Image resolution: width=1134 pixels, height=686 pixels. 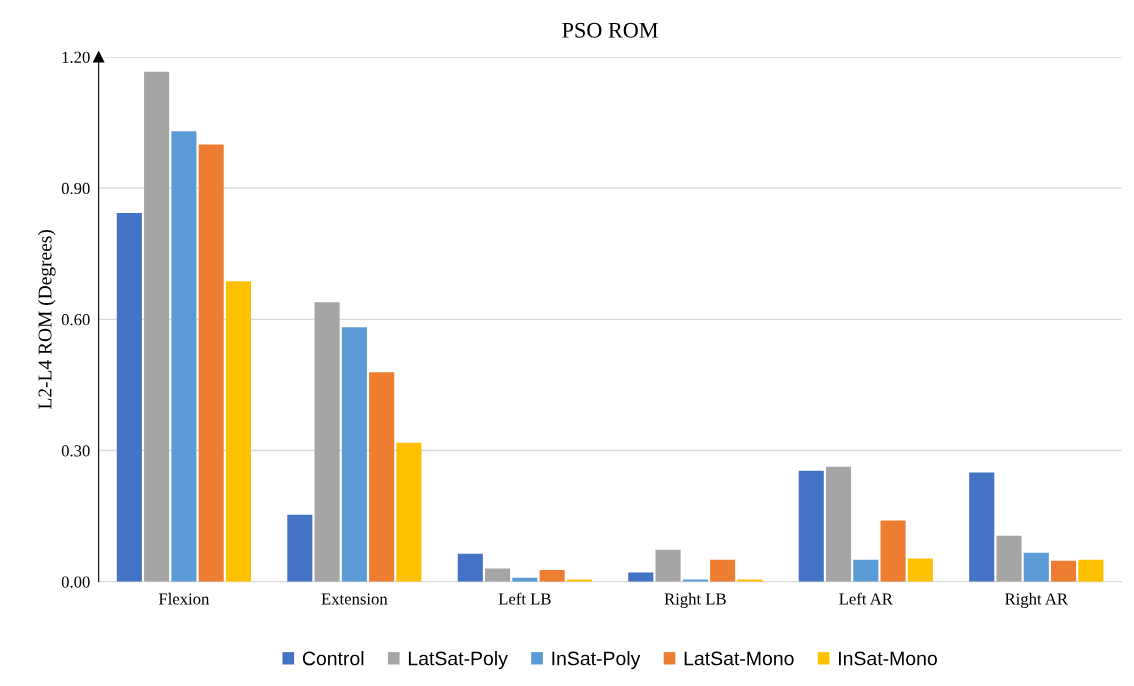 I want to click on legend-label: Control, so click(x=333, y=658).